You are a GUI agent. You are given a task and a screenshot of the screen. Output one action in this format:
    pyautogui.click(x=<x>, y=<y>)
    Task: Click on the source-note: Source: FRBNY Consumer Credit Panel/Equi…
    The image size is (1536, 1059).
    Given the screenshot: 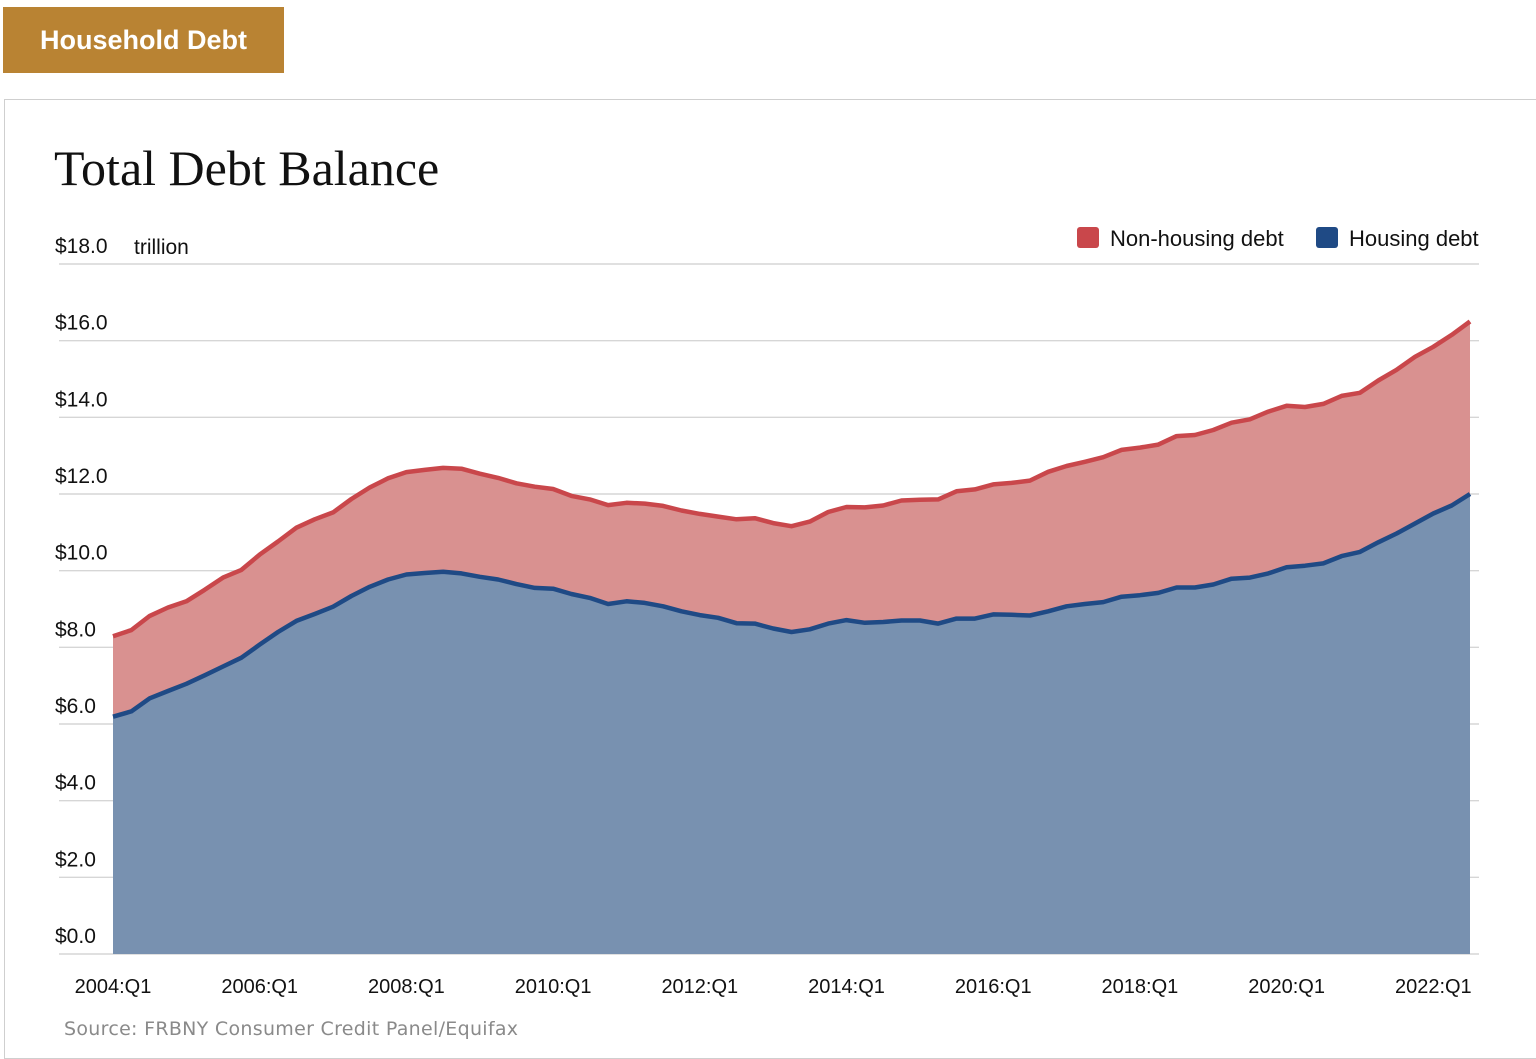 What is the action you would take?
    pyautogui.click(x=291, y=1029)
    